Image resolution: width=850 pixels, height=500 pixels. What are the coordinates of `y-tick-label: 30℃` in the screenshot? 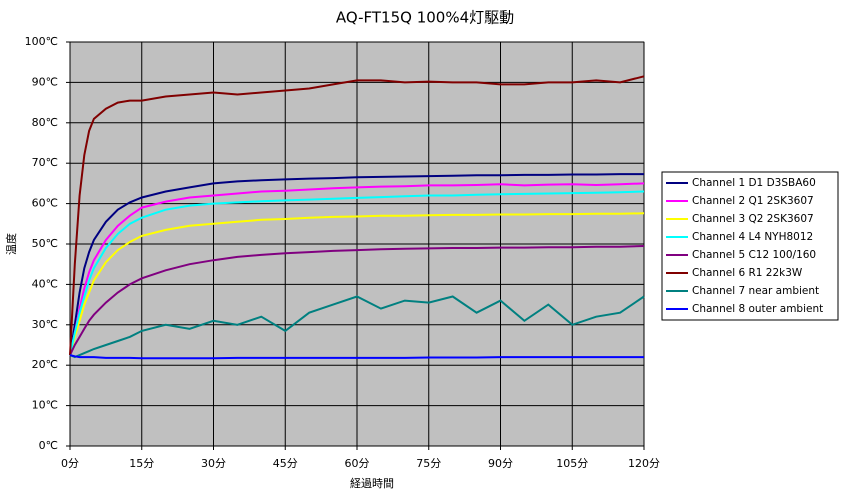 It's located at (45, 324).